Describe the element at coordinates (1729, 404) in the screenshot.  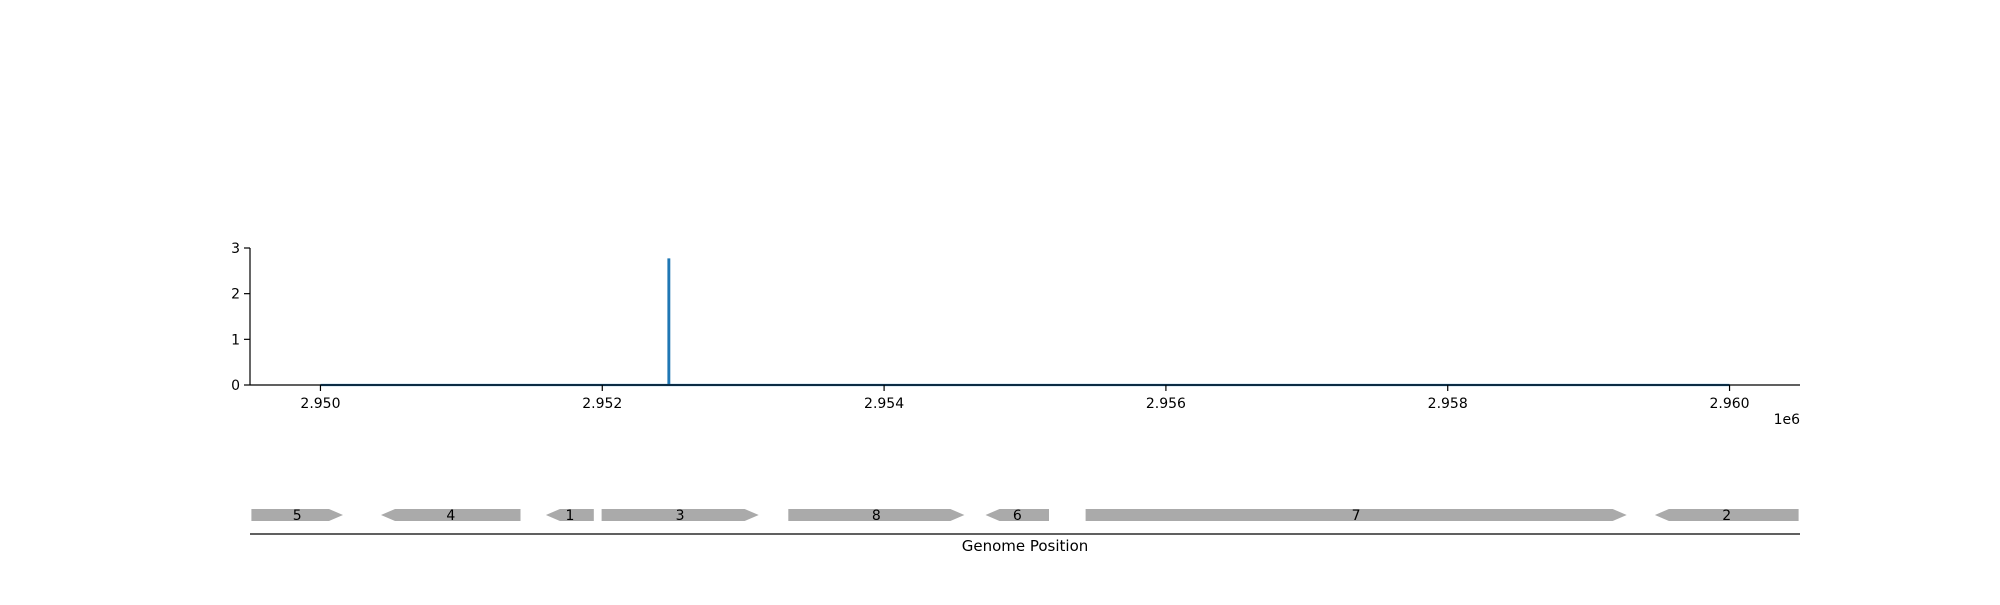
I see `x-tick-label: 2.960` at that location.